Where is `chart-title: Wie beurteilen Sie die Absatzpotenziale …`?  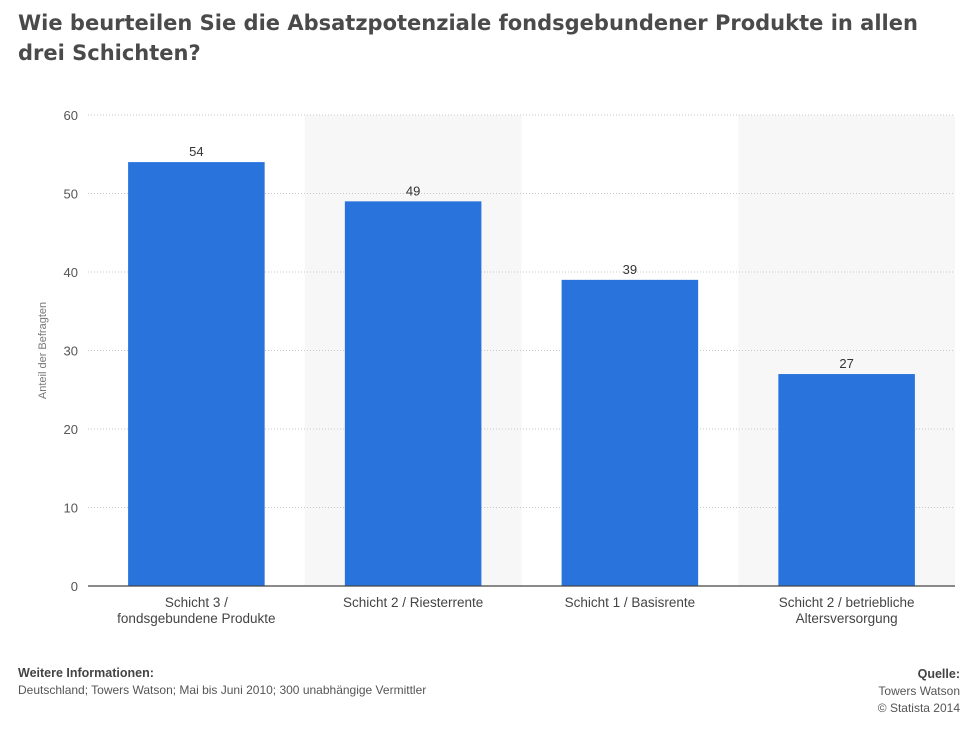
chart-title: Wie beurteilen Sie die Absatzpotenziale … is located at coordinates (468, 38).